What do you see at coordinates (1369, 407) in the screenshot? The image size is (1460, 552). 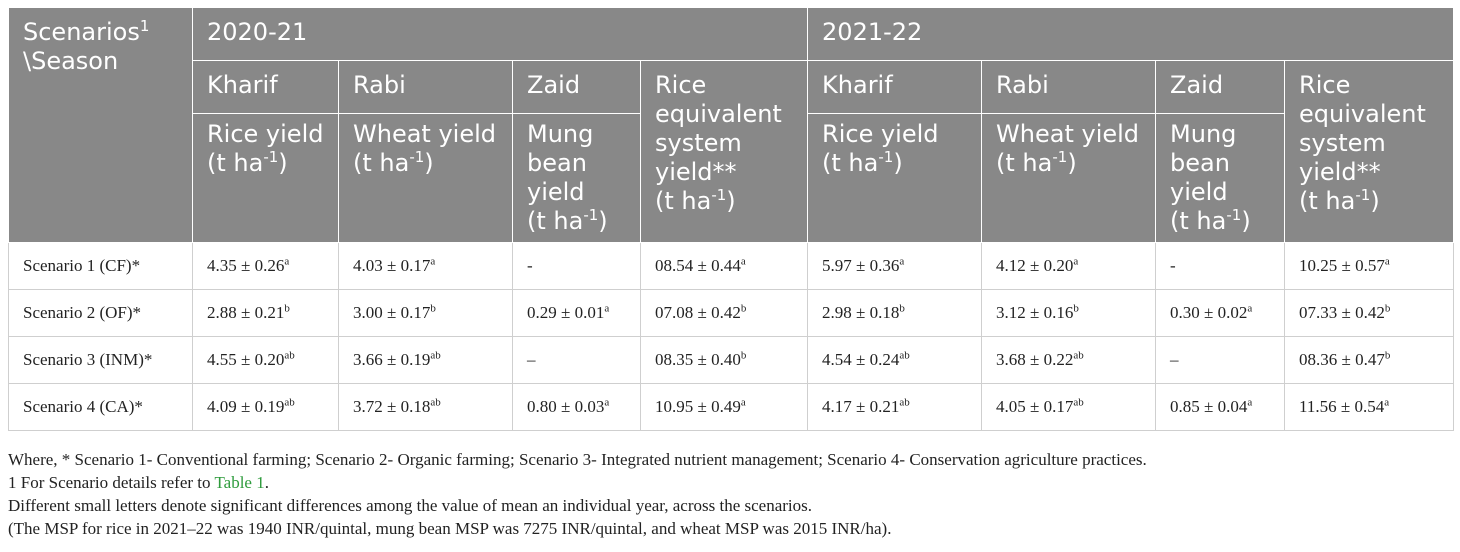 I see `table-cell: 11.56 ± 0.54a` at bounding box center [1369, 407].